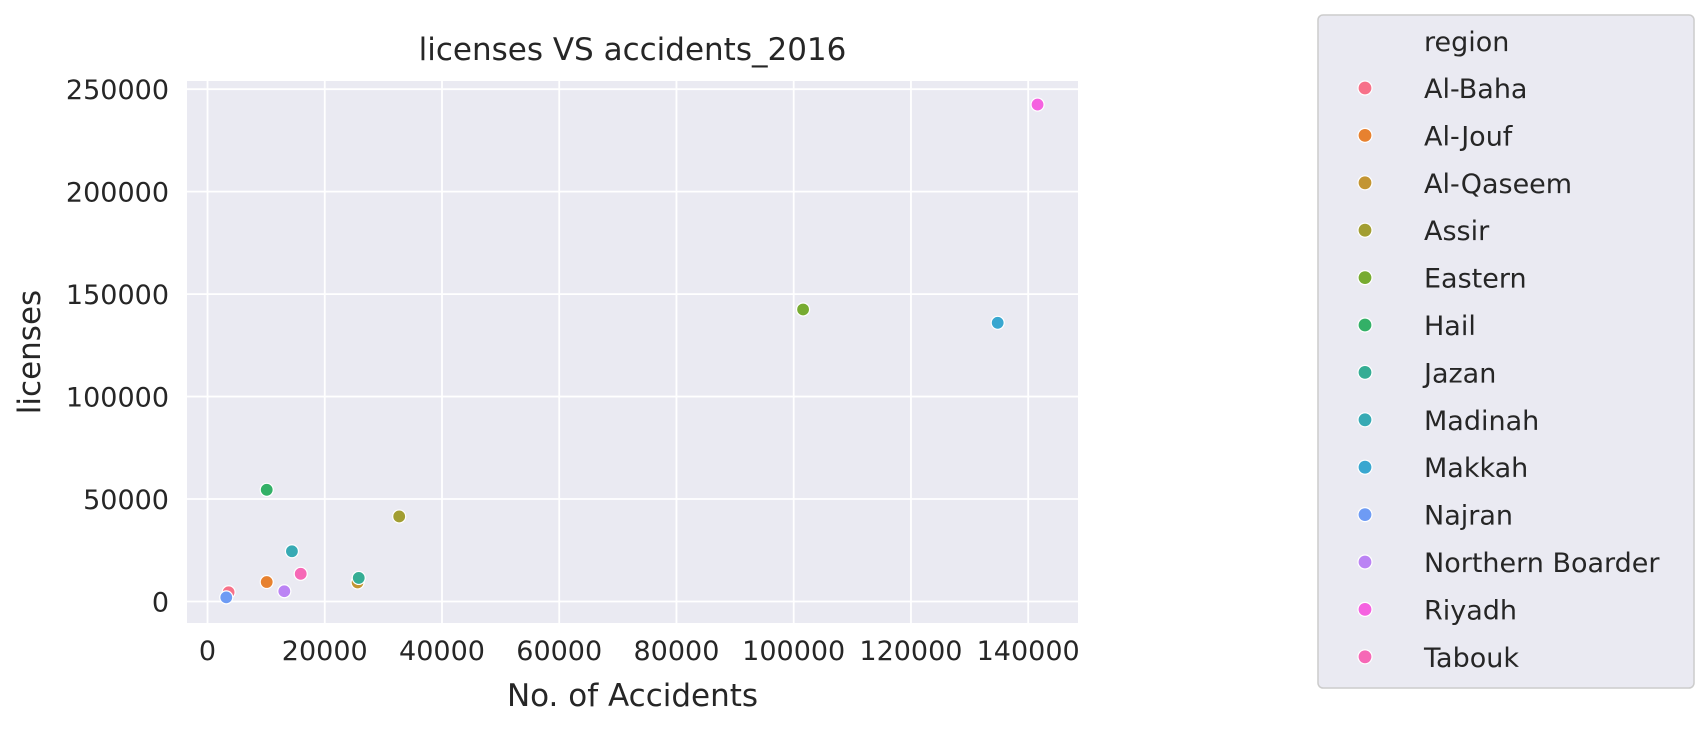 Image resolution: width=1705 pixels, height=729 pixels. What do you see at coordinates (117, 90) in the screenshot?
I see `y-tick-label: 250000` at bounding box center [117, 90].